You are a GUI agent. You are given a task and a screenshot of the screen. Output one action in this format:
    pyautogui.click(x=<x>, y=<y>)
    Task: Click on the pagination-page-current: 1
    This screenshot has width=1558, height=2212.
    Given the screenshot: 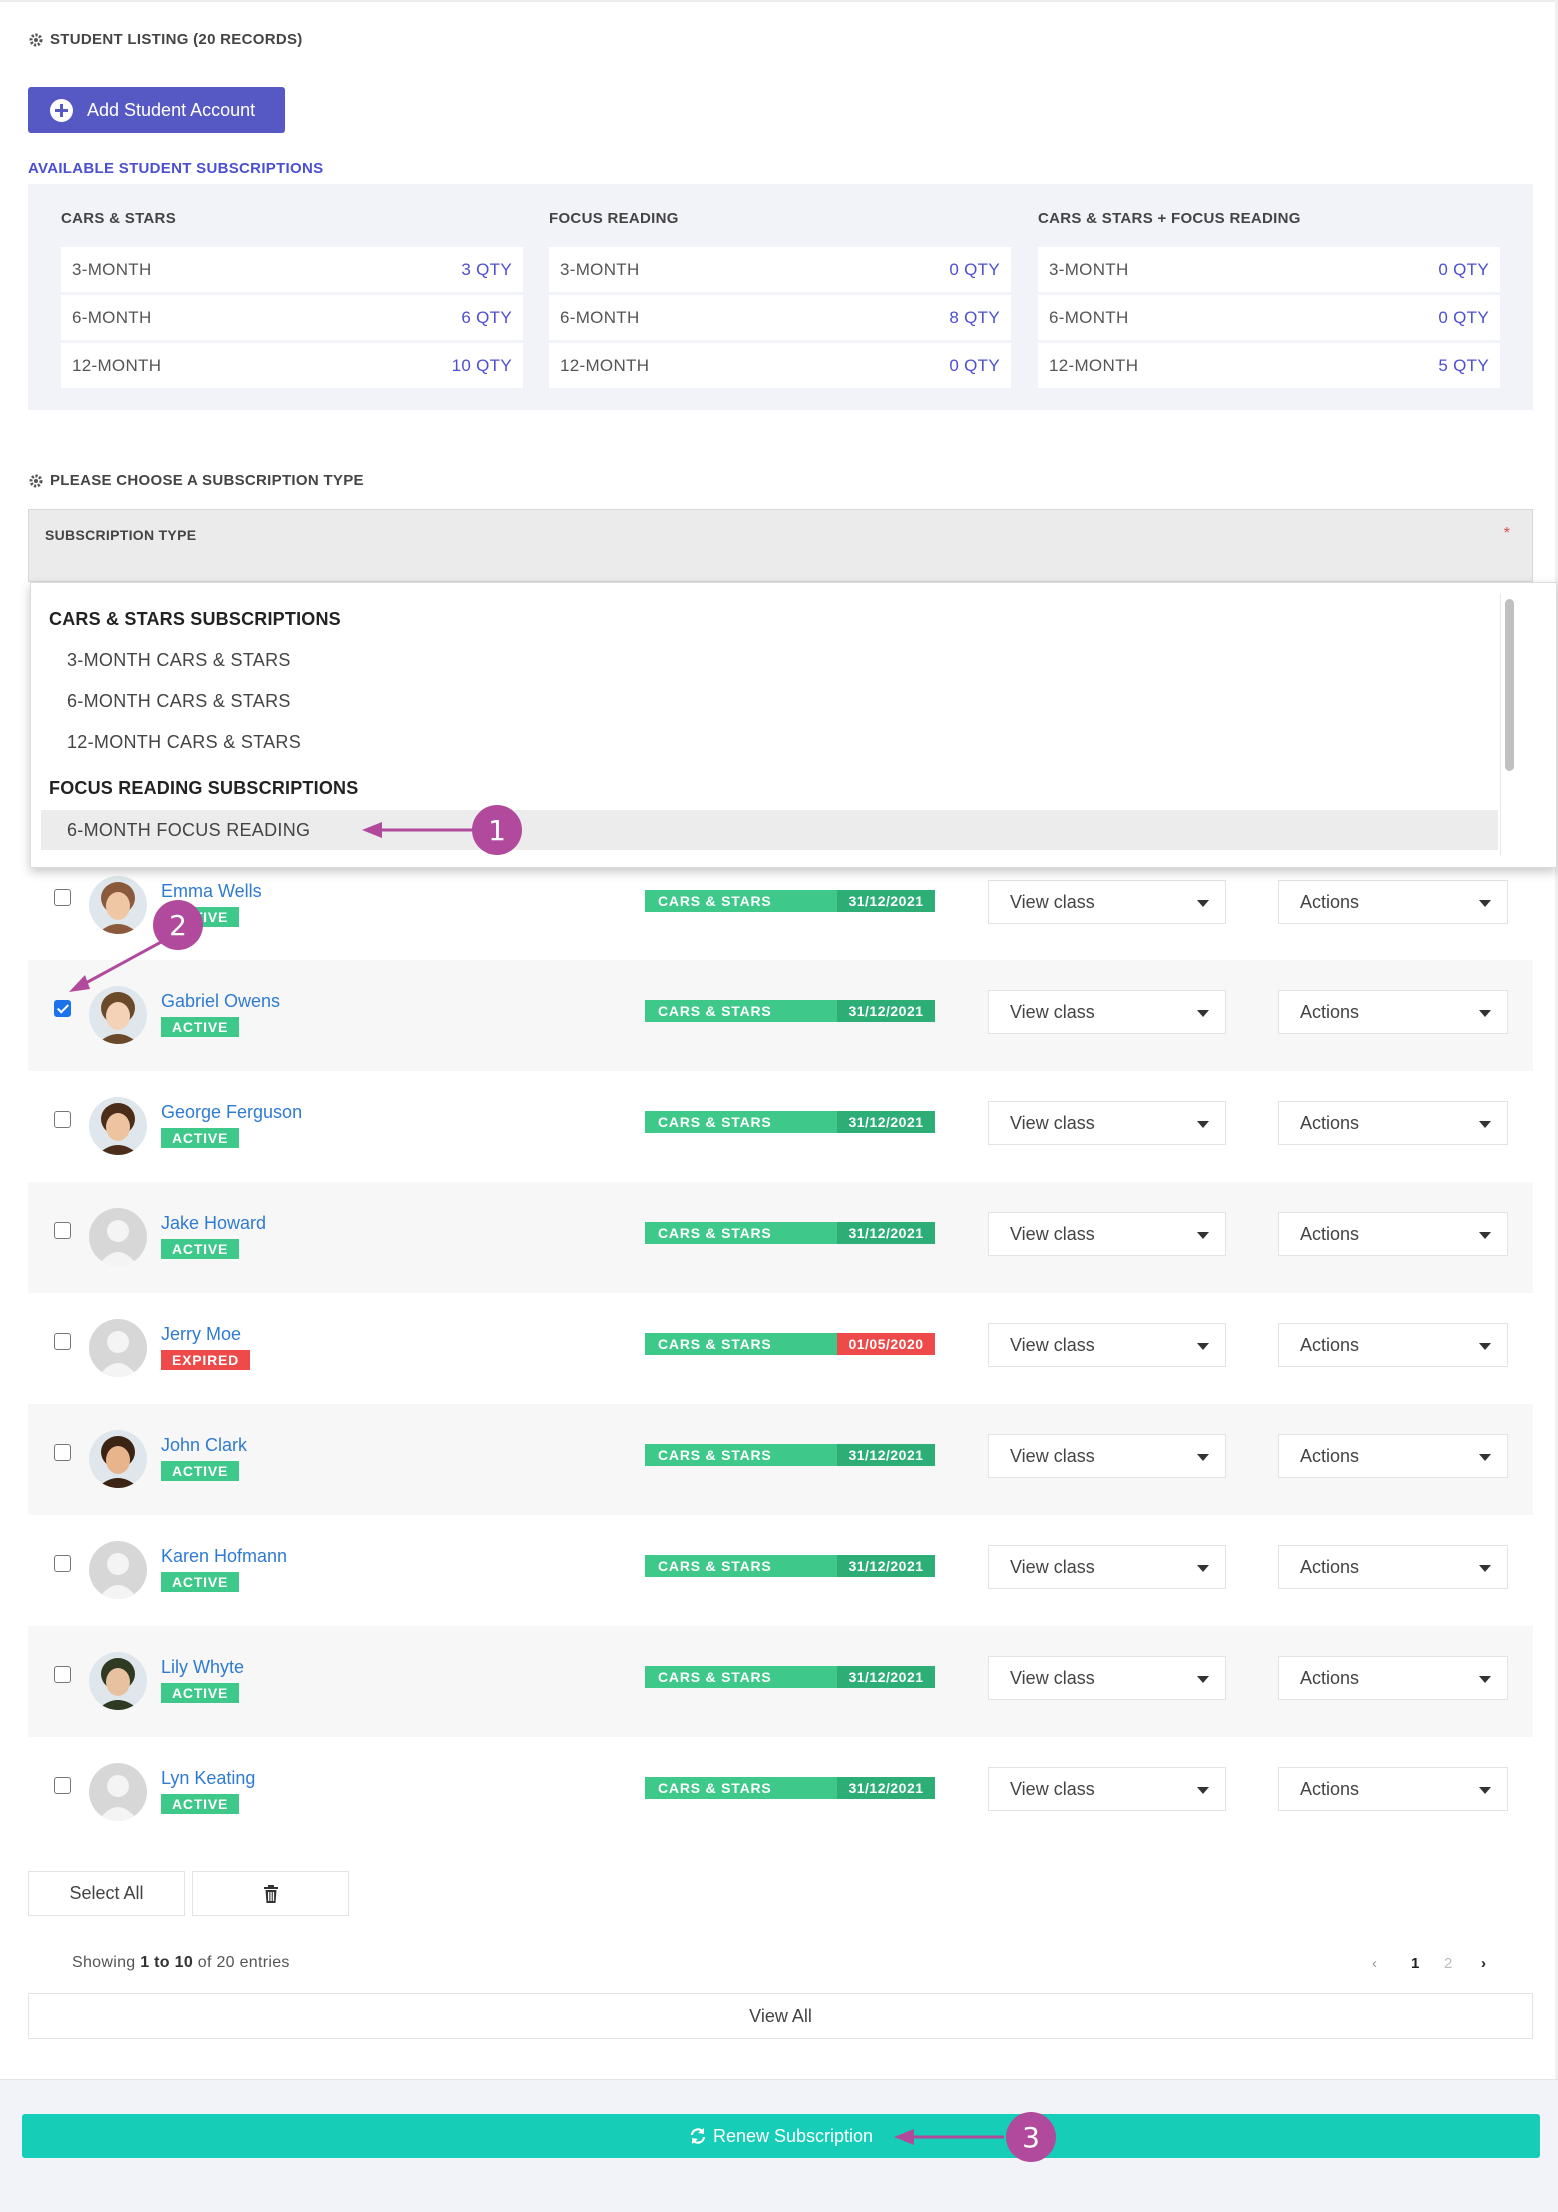 What is the action you would take?
    pyautogui.click(x=1415, y=1963)
    